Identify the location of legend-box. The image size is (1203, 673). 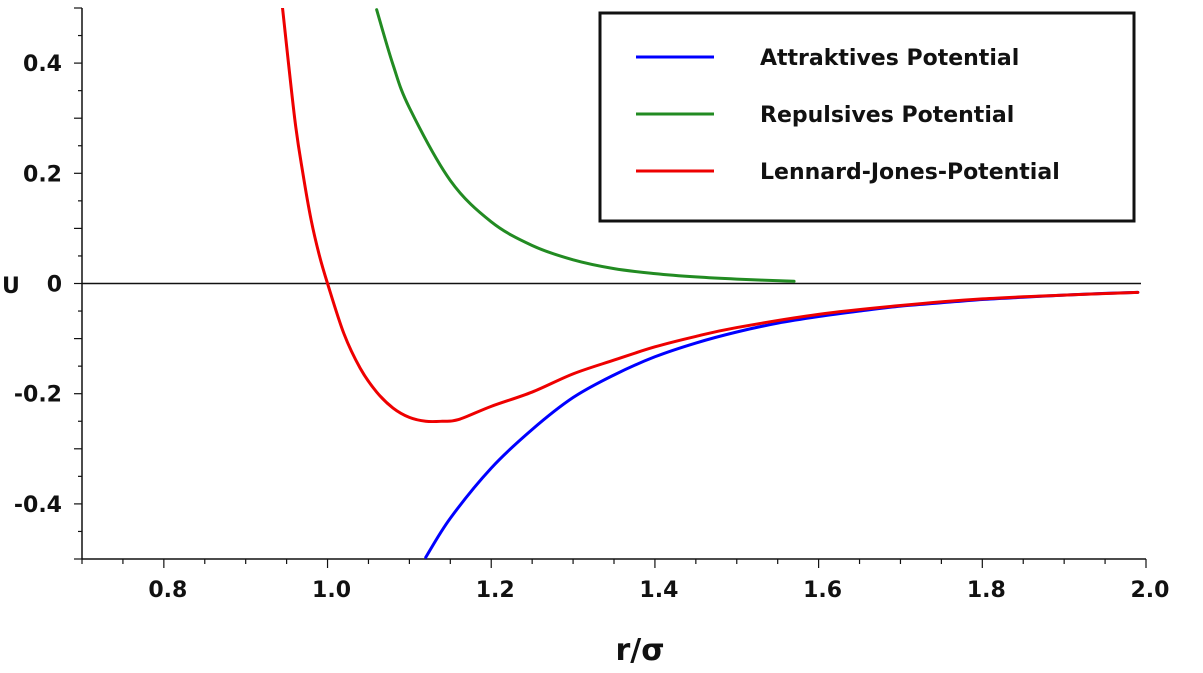
(867, 117).